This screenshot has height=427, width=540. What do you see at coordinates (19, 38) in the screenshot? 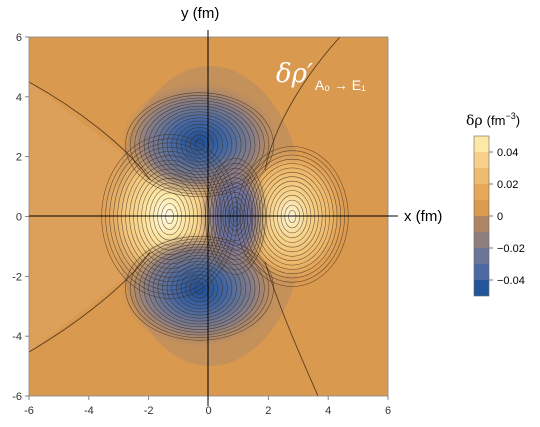
I see `y-tick-label: 6` at bounding box center [19, 38].